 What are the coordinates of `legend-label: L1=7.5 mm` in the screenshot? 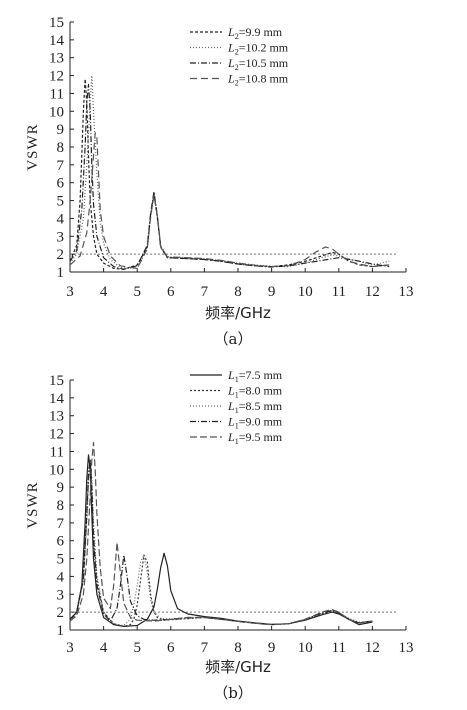 It's located at (255, 376).